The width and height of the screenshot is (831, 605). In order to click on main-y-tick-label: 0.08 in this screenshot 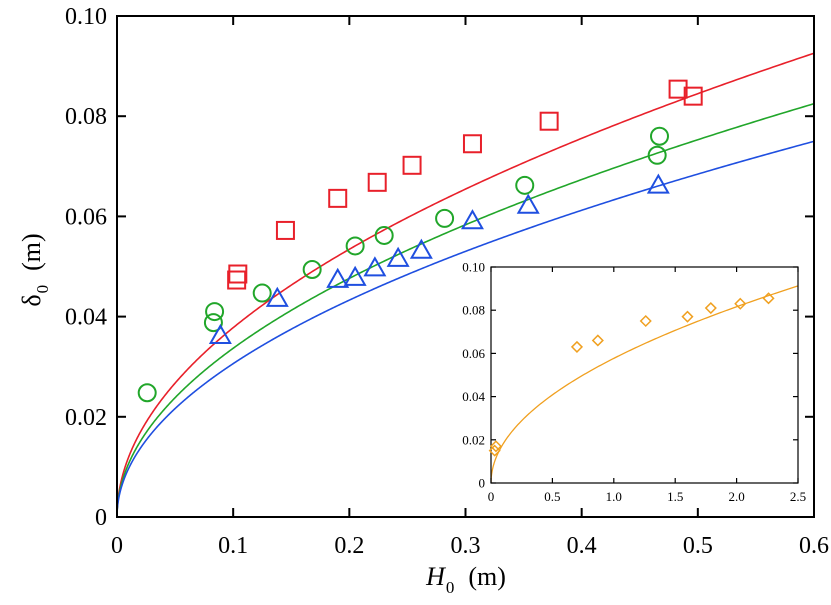, I will do `click(86, 117)`.